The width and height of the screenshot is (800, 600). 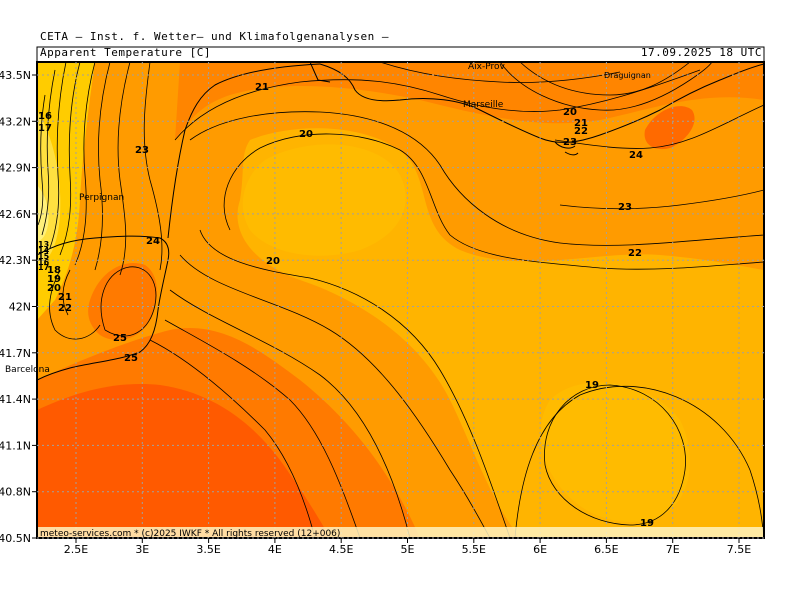 I want to click on contour-label: 14, so click(x=44, y=250).